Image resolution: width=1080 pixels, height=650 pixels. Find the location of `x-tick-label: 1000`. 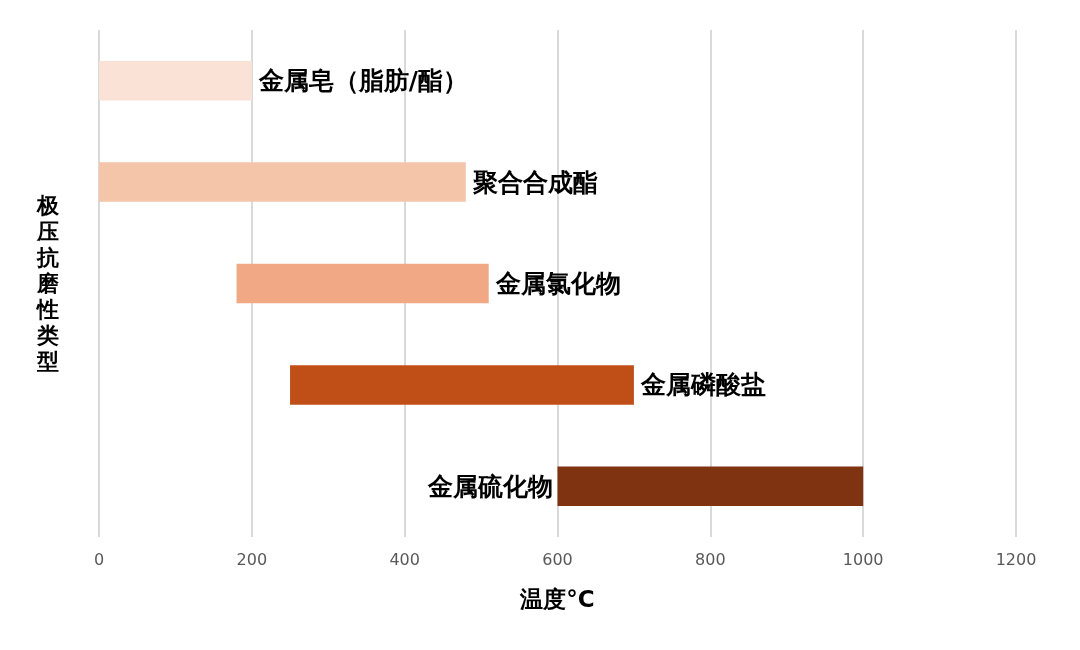

x-tick-label: 1000 is located at coordinates (863, 559).